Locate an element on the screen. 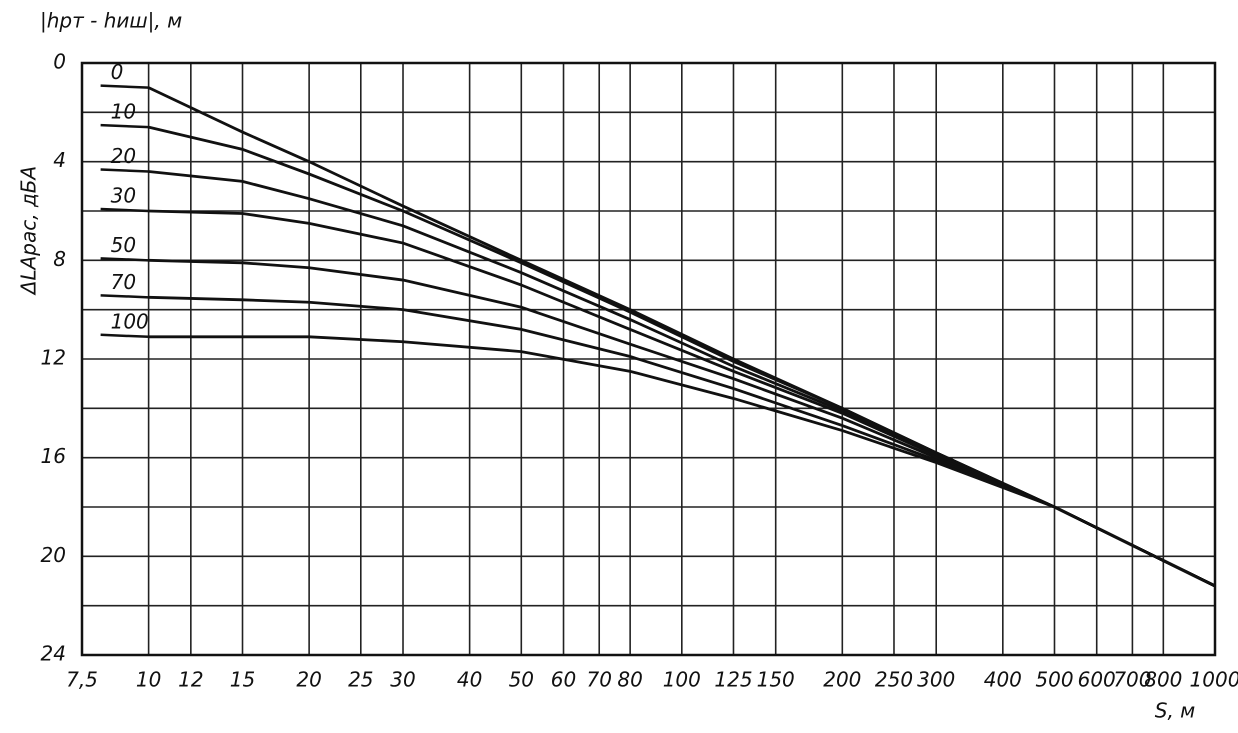 Image resolution: width=1238 pixels, height=733 pixels. series-label: 70 is located at coordinates (123, 282).